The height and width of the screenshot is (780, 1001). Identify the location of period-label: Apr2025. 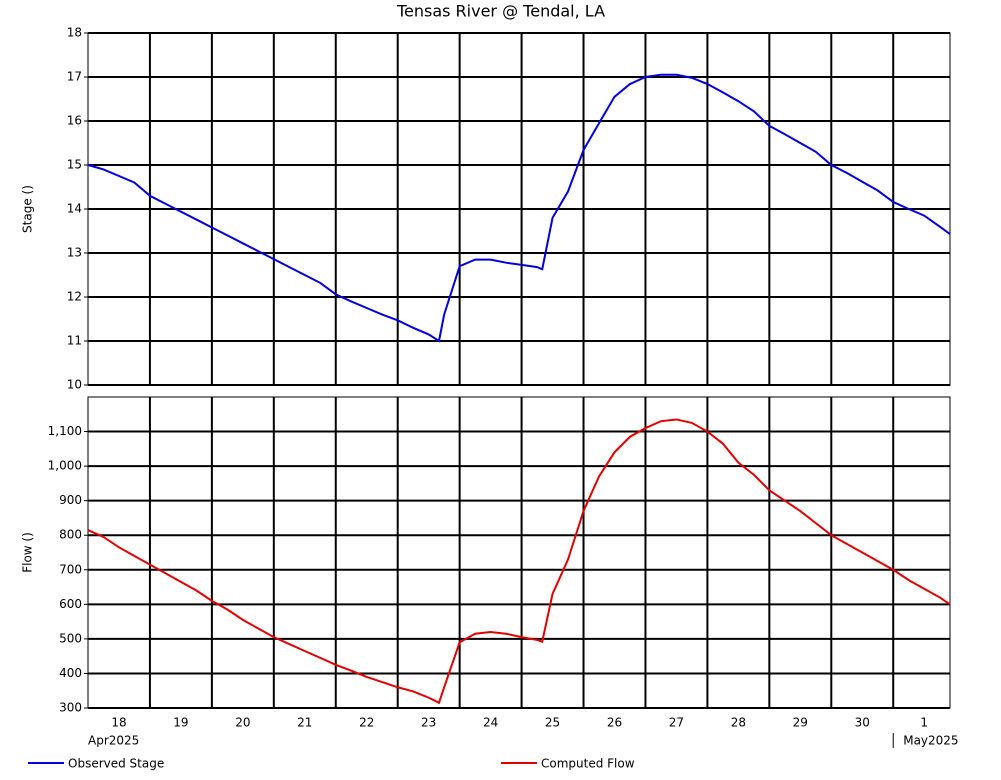
(113, 741).